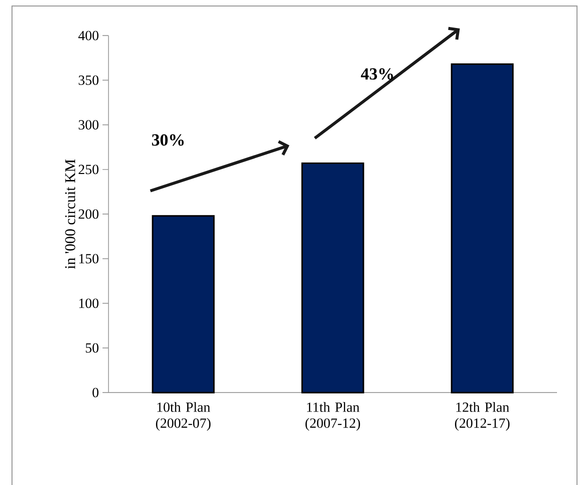 Image resolution: width=581 pixels, height=485 pixels. What do you see at coordinates (95, 393) in the screenshot?
I see `y-tick-label: 0` at bounding box center [95, 393].